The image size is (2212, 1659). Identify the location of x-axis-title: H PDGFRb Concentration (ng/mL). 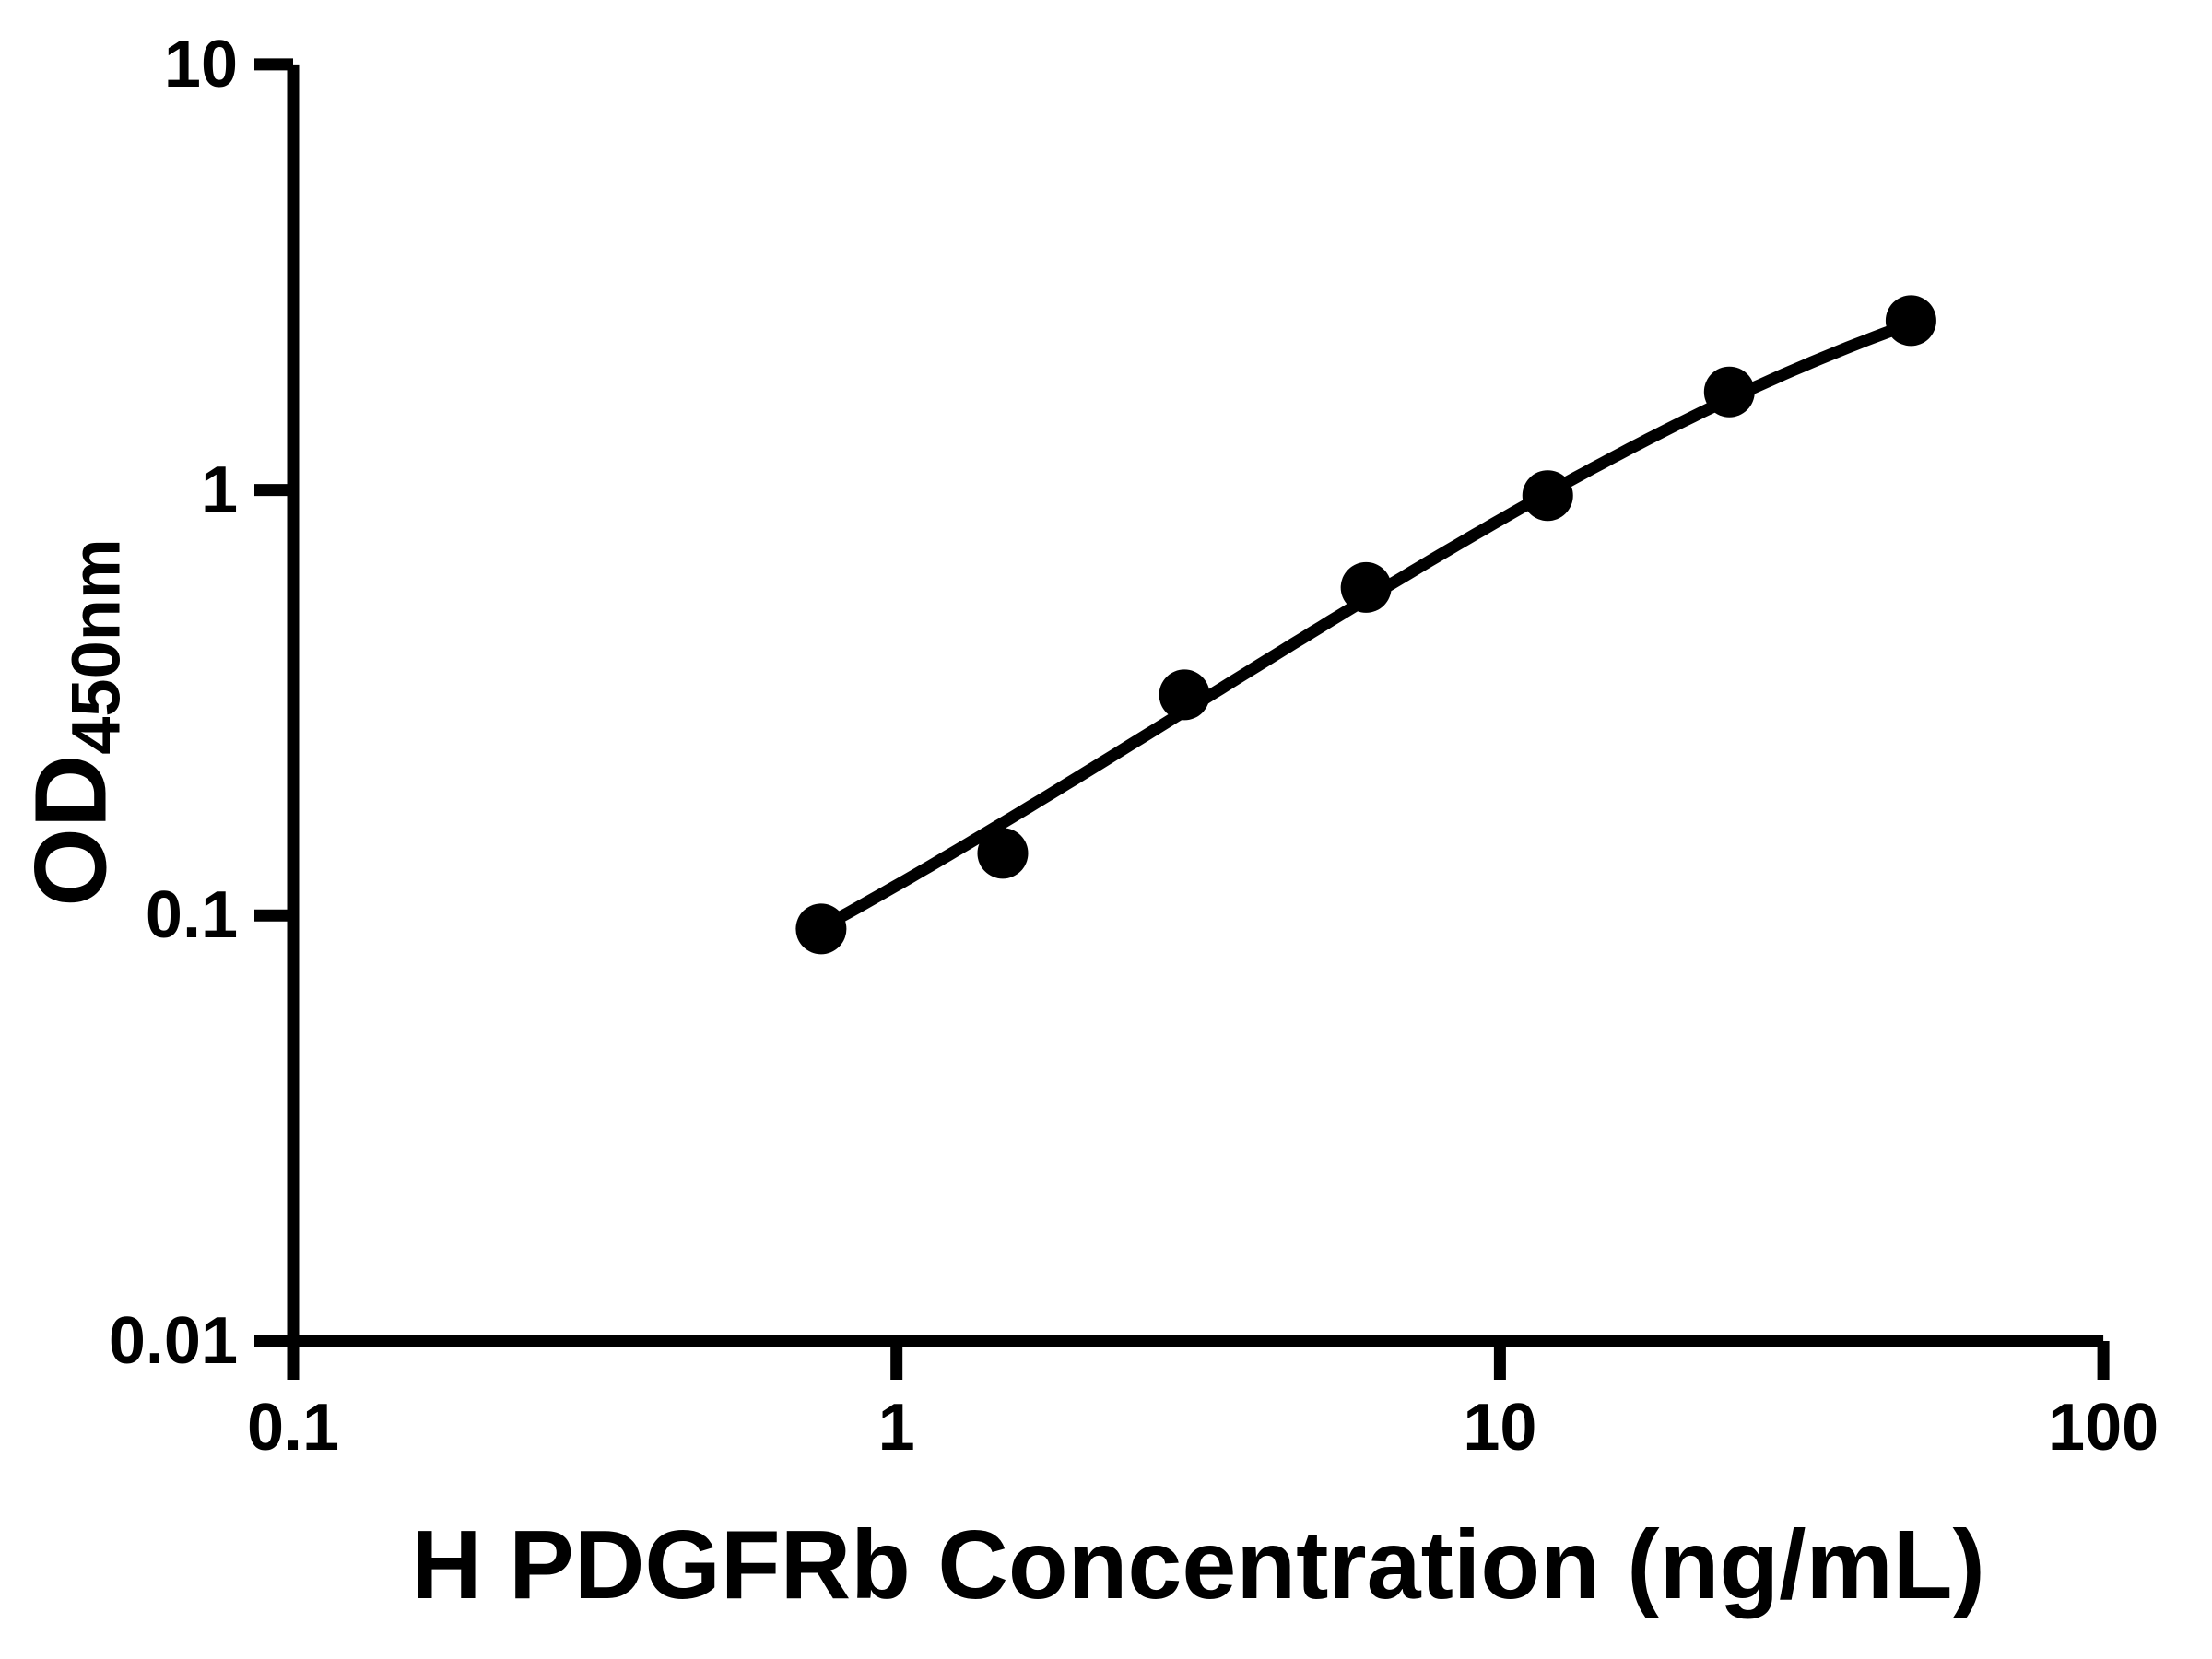
(1198, 1565).